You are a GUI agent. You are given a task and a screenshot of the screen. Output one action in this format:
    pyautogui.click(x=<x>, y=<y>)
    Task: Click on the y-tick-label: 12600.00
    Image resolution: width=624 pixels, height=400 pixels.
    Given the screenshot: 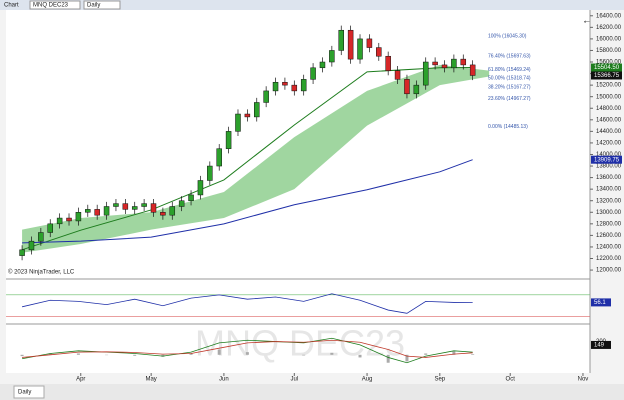 What is the action you would take?
    pyautogui.click(x=609, y=236)
    